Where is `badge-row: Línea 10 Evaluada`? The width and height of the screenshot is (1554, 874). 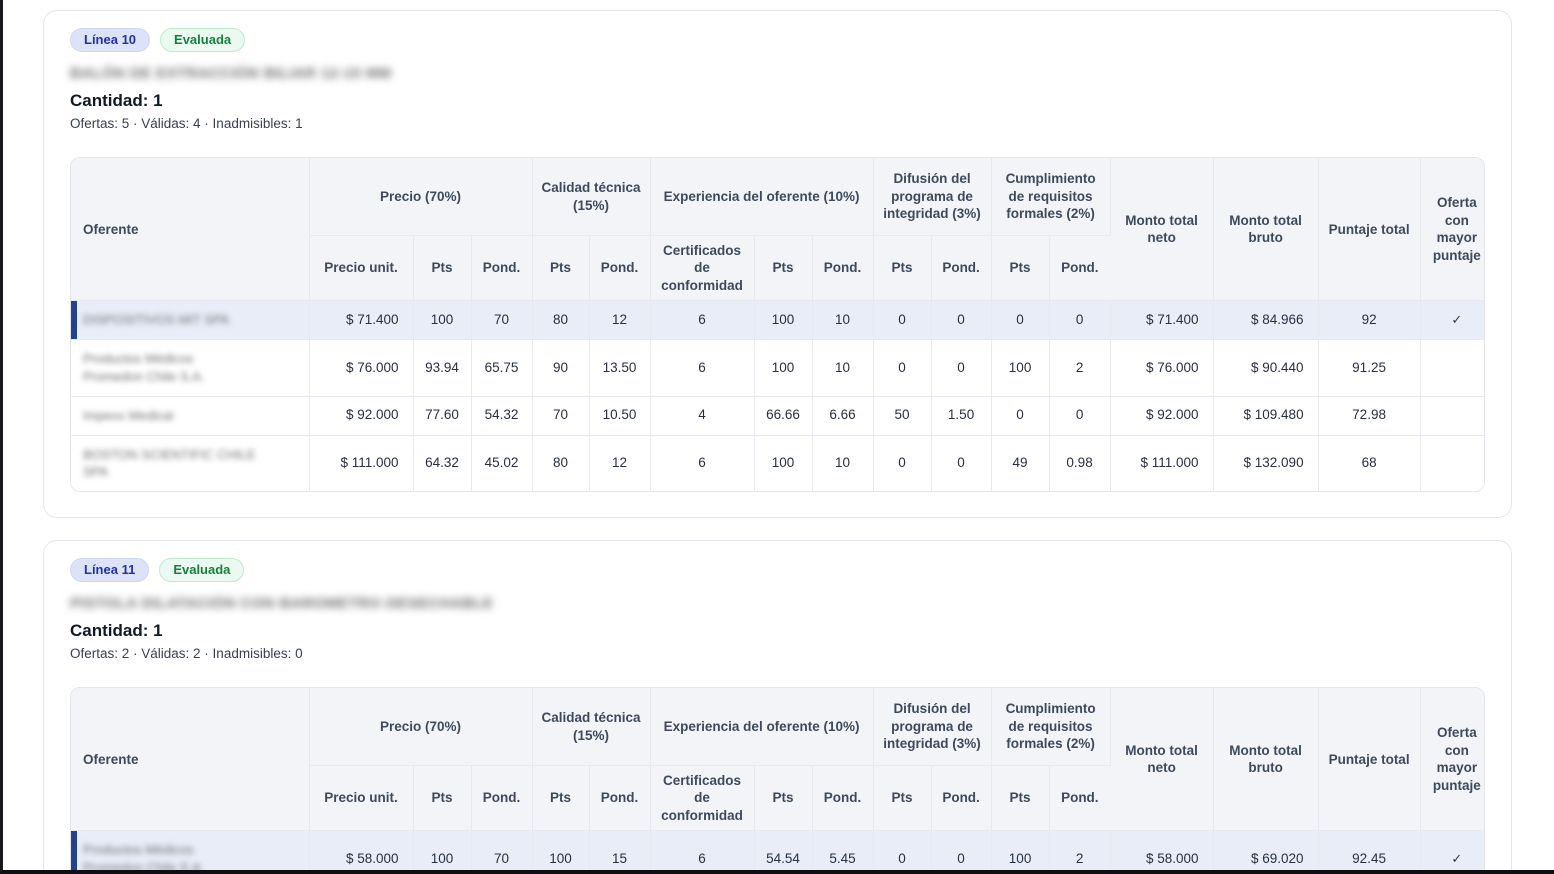 badge-row: Línea 10 Evaluada is located at coordinates (777, 40).